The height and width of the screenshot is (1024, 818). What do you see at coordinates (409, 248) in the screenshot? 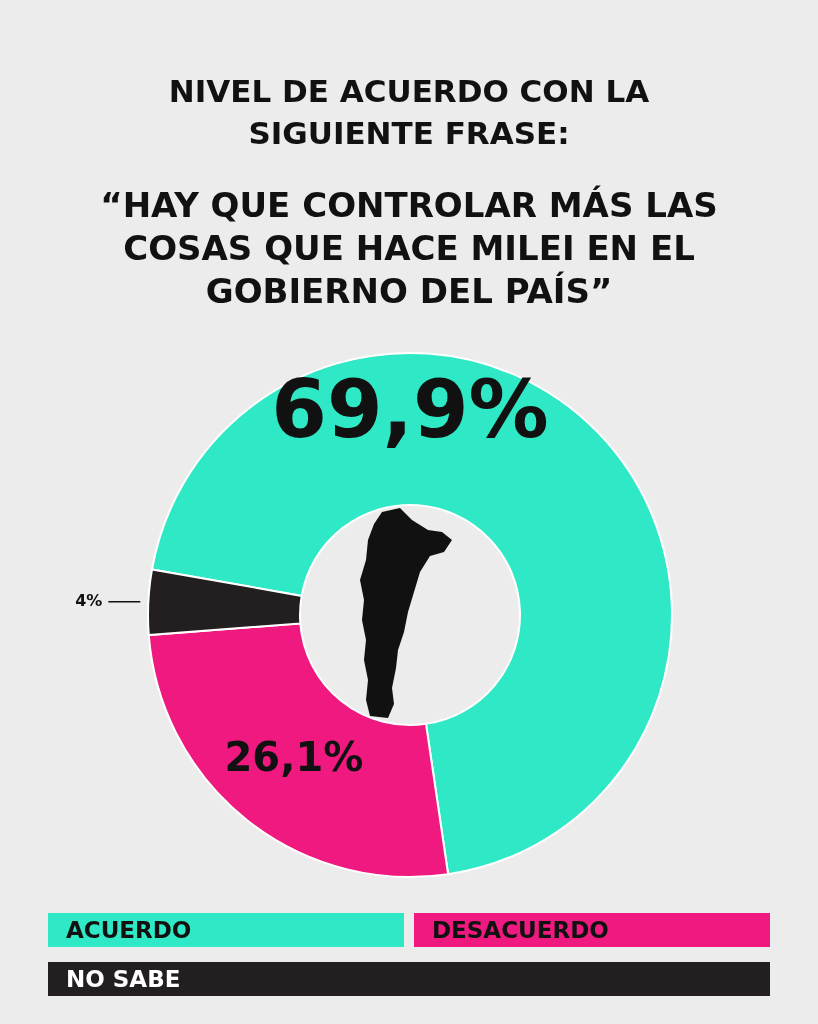
I see `chart-subtitle: “HAY QUE CONTROLAR MÁS LAS COSAS QUE HACE MILEI EN EL GOBIERNO DEL PAÍS”` at bounding box center [409, 248].